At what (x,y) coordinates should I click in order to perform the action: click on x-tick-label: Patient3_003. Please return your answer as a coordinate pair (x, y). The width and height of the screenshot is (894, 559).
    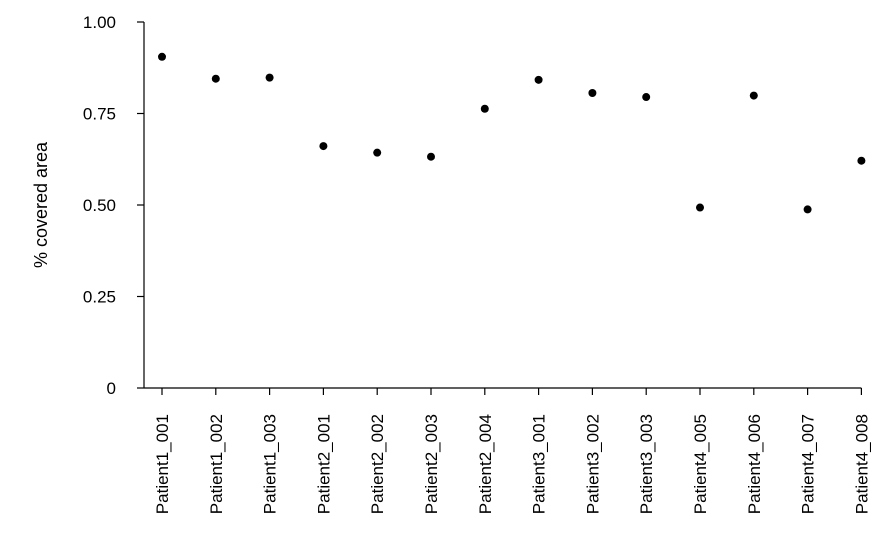
    Looking at the image, I should click on (646, 464).